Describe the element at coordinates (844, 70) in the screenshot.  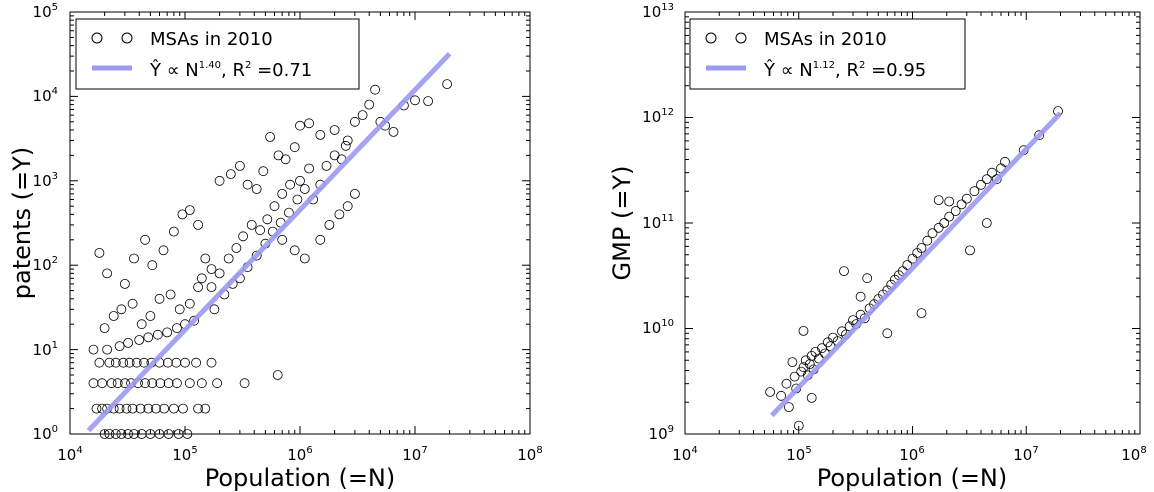
I see `right-legend-fit-label: Ŷ ∝ N1.12, R2 =0.95` at that location.